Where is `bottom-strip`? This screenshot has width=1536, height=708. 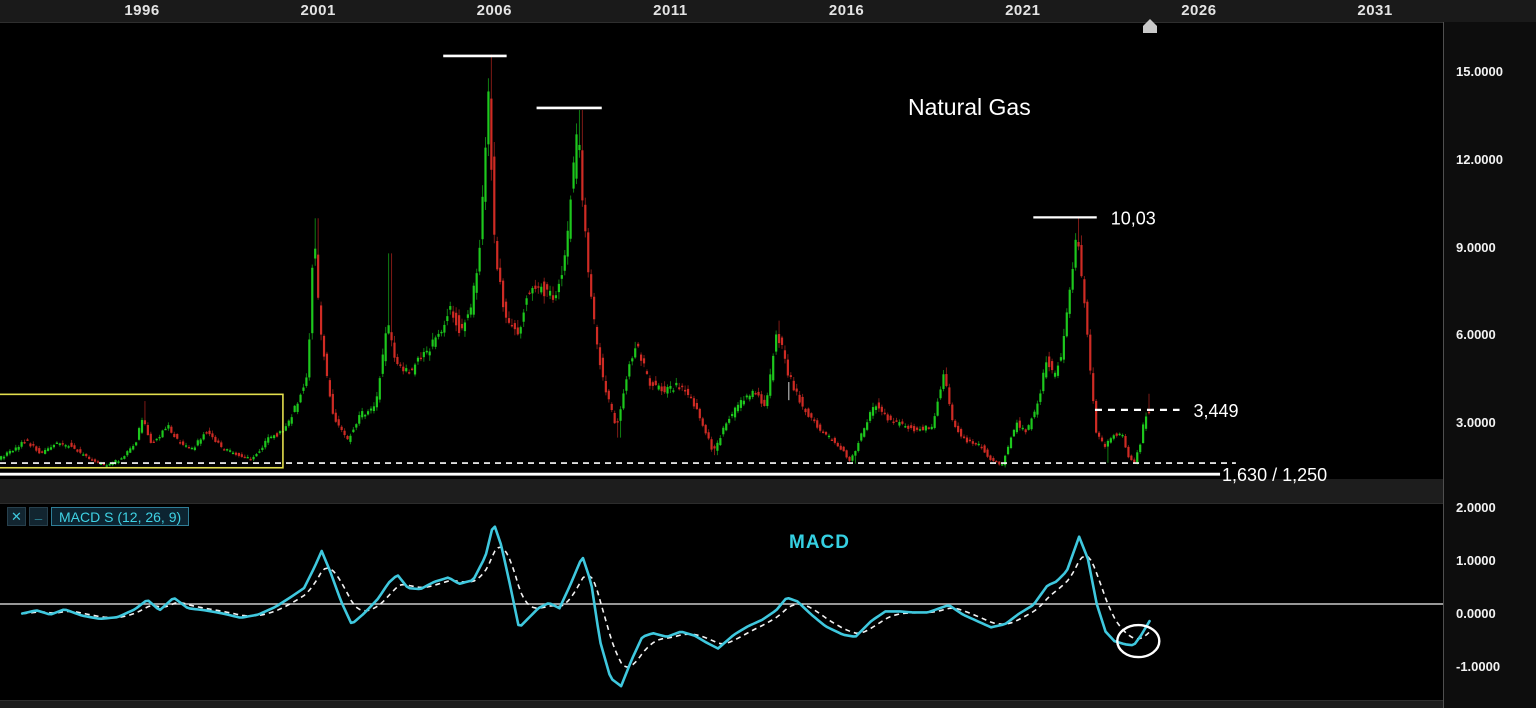
bottom-strip is located at coordinates (721, 704).